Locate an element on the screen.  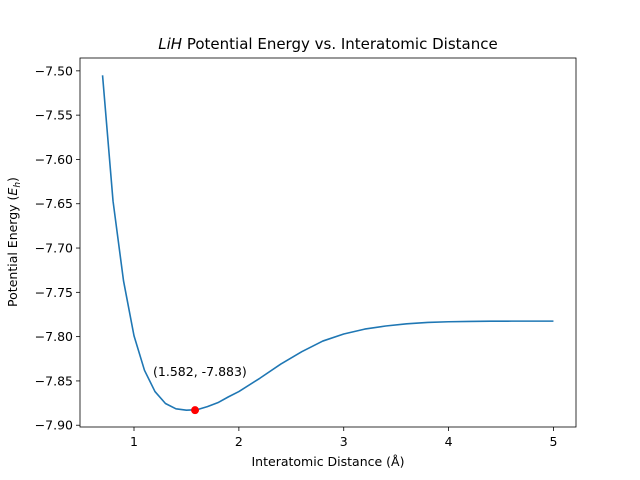
minimum-point-marker is located at coordinates (195, 410).